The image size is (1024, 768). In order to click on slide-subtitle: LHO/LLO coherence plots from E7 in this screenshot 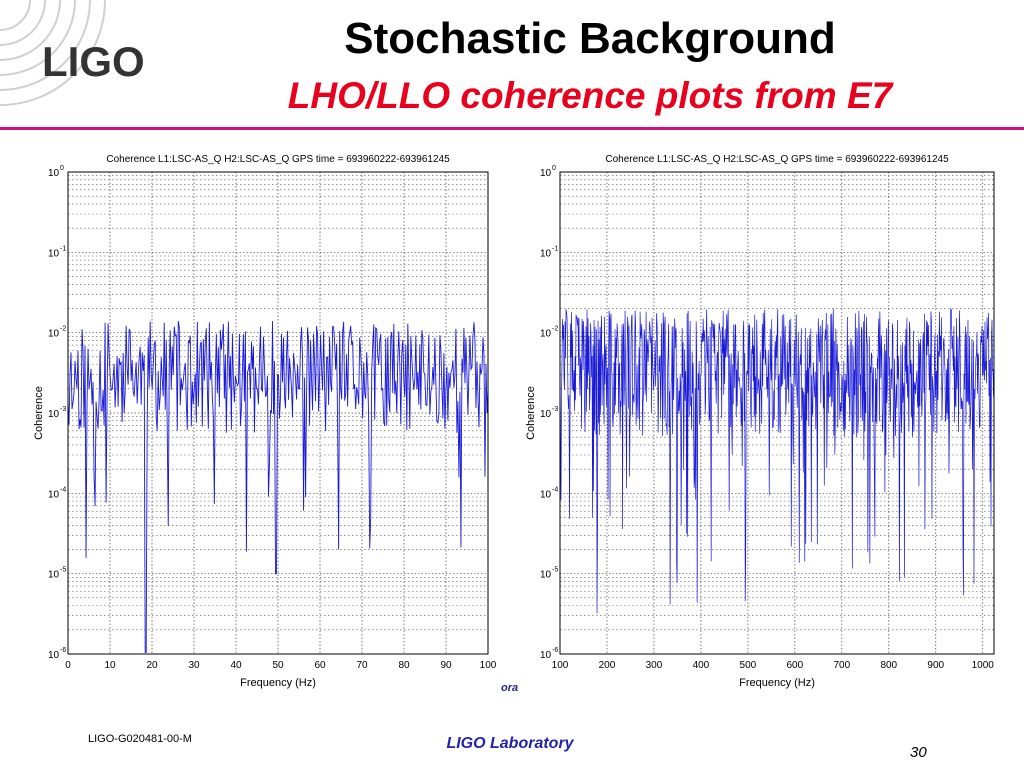, I will do `click(590, 95)`.